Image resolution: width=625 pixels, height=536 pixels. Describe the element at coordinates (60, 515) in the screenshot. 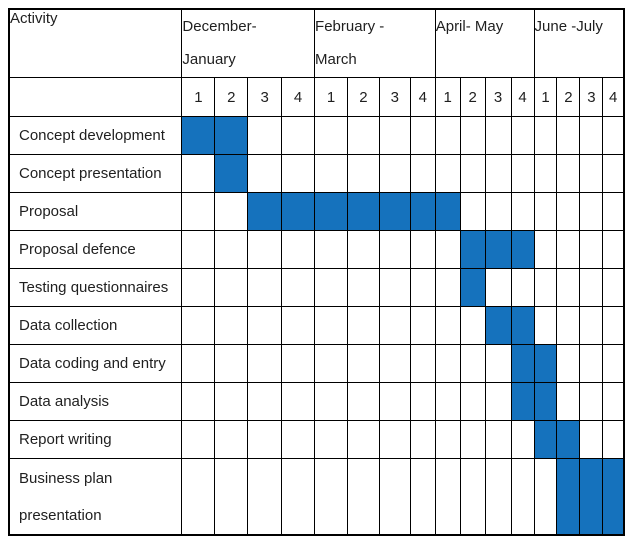

I see `activity-label-line: presentation` at that location.